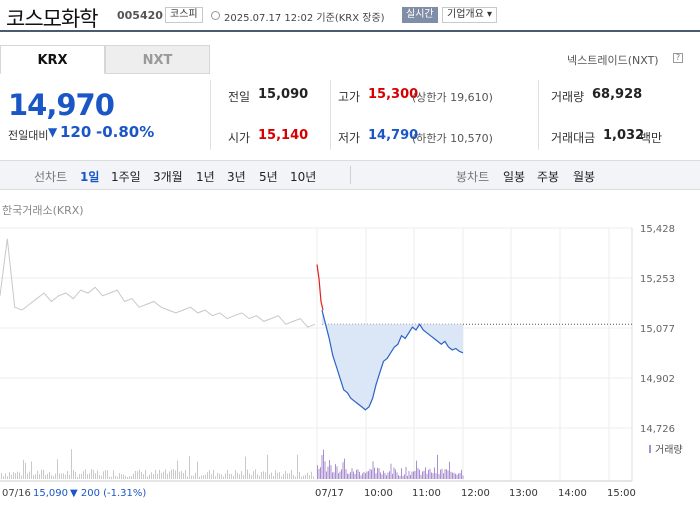  What do you see at coordinates (52, 59) in the screenshot?
I see `tab-krx: KRX` at bounding box center [52, 59].